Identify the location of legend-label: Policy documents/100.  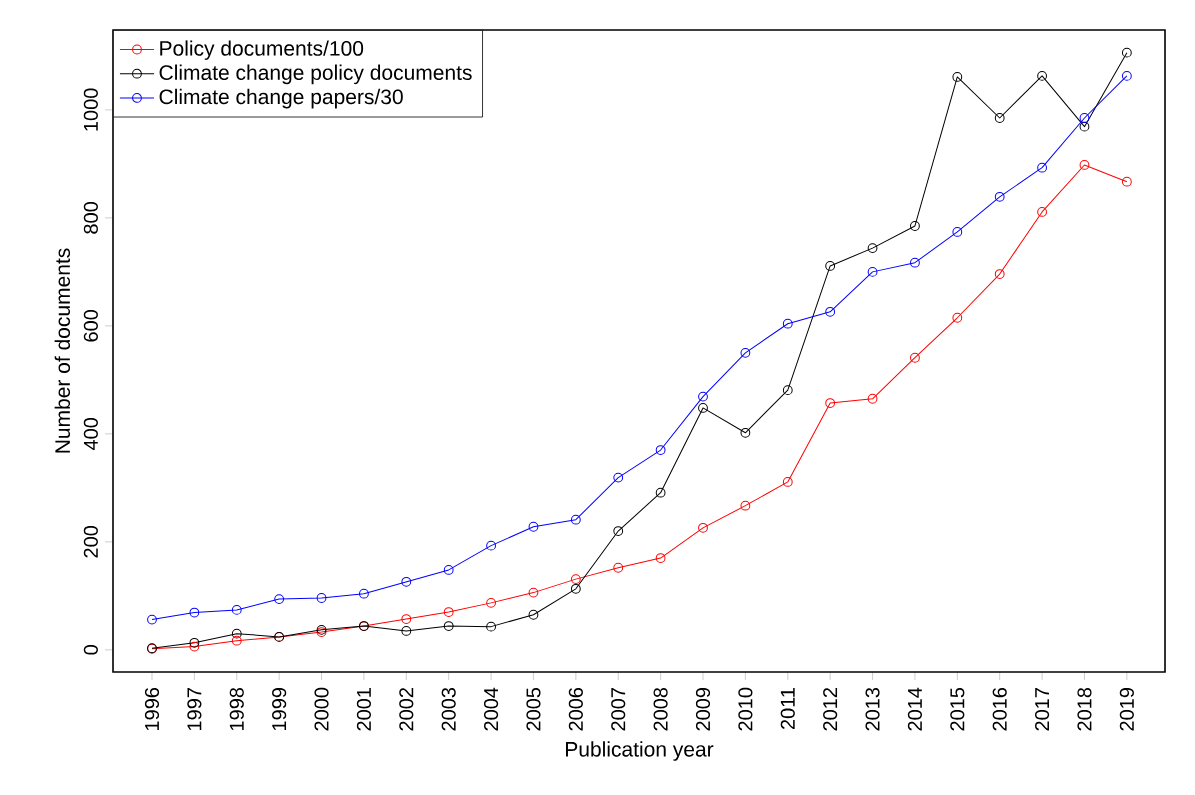
(262, 50).